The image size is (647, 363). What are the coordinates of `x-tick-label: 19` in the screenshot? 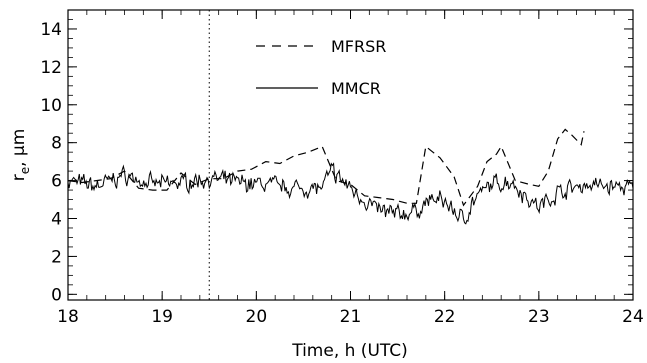 It's located at (162, 317).